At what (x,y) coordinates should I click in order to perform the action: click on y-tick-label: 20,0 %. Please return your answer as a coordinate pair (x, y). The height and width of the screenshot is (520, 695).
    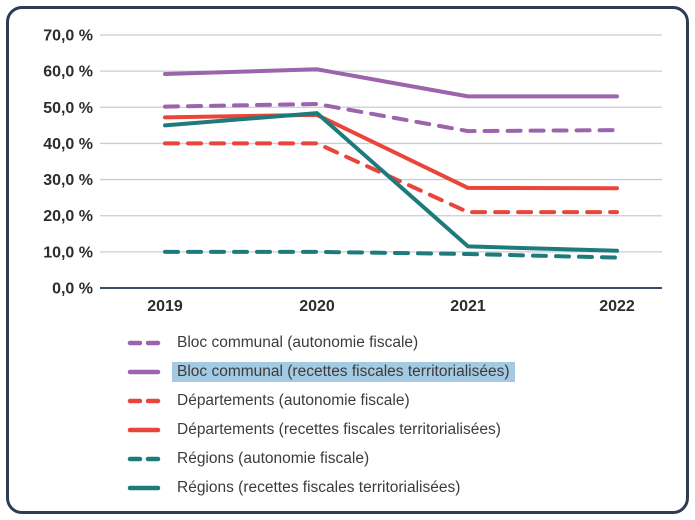
    Looking at the image, I should click on (68, 216).